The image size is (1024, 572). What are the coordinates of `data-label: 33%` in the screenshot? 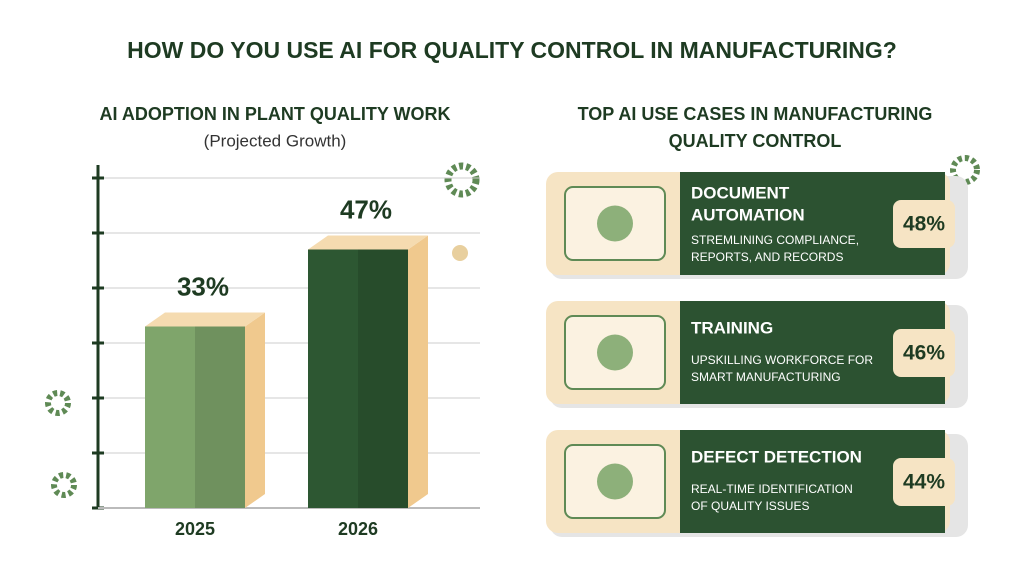 It's located at (203, 286).